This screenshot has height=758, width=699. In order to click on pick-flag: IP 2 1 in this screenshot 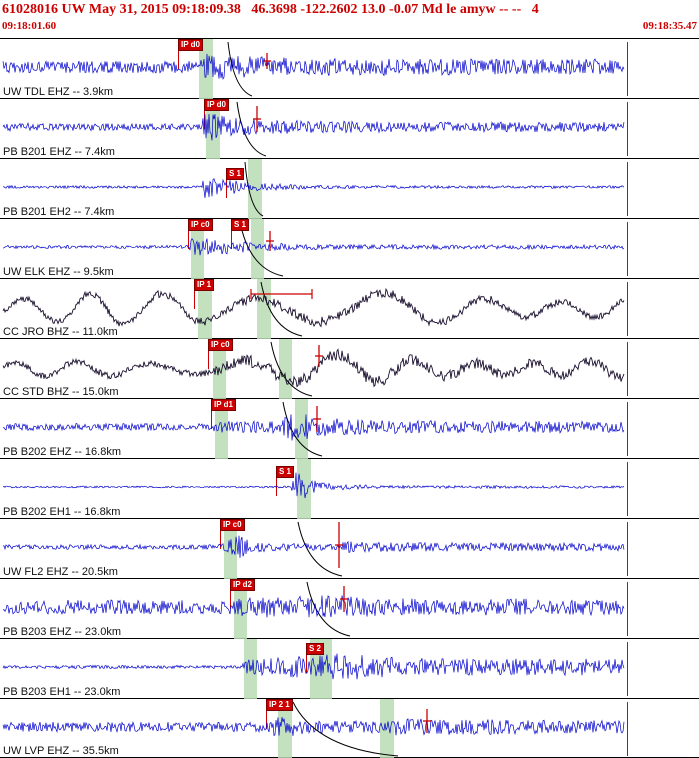, I will do `click(279, 705)`.